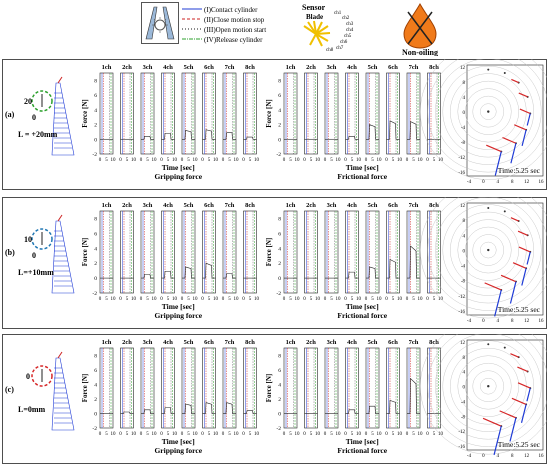  I want to click on panel-label: (c), so click(9, 389).